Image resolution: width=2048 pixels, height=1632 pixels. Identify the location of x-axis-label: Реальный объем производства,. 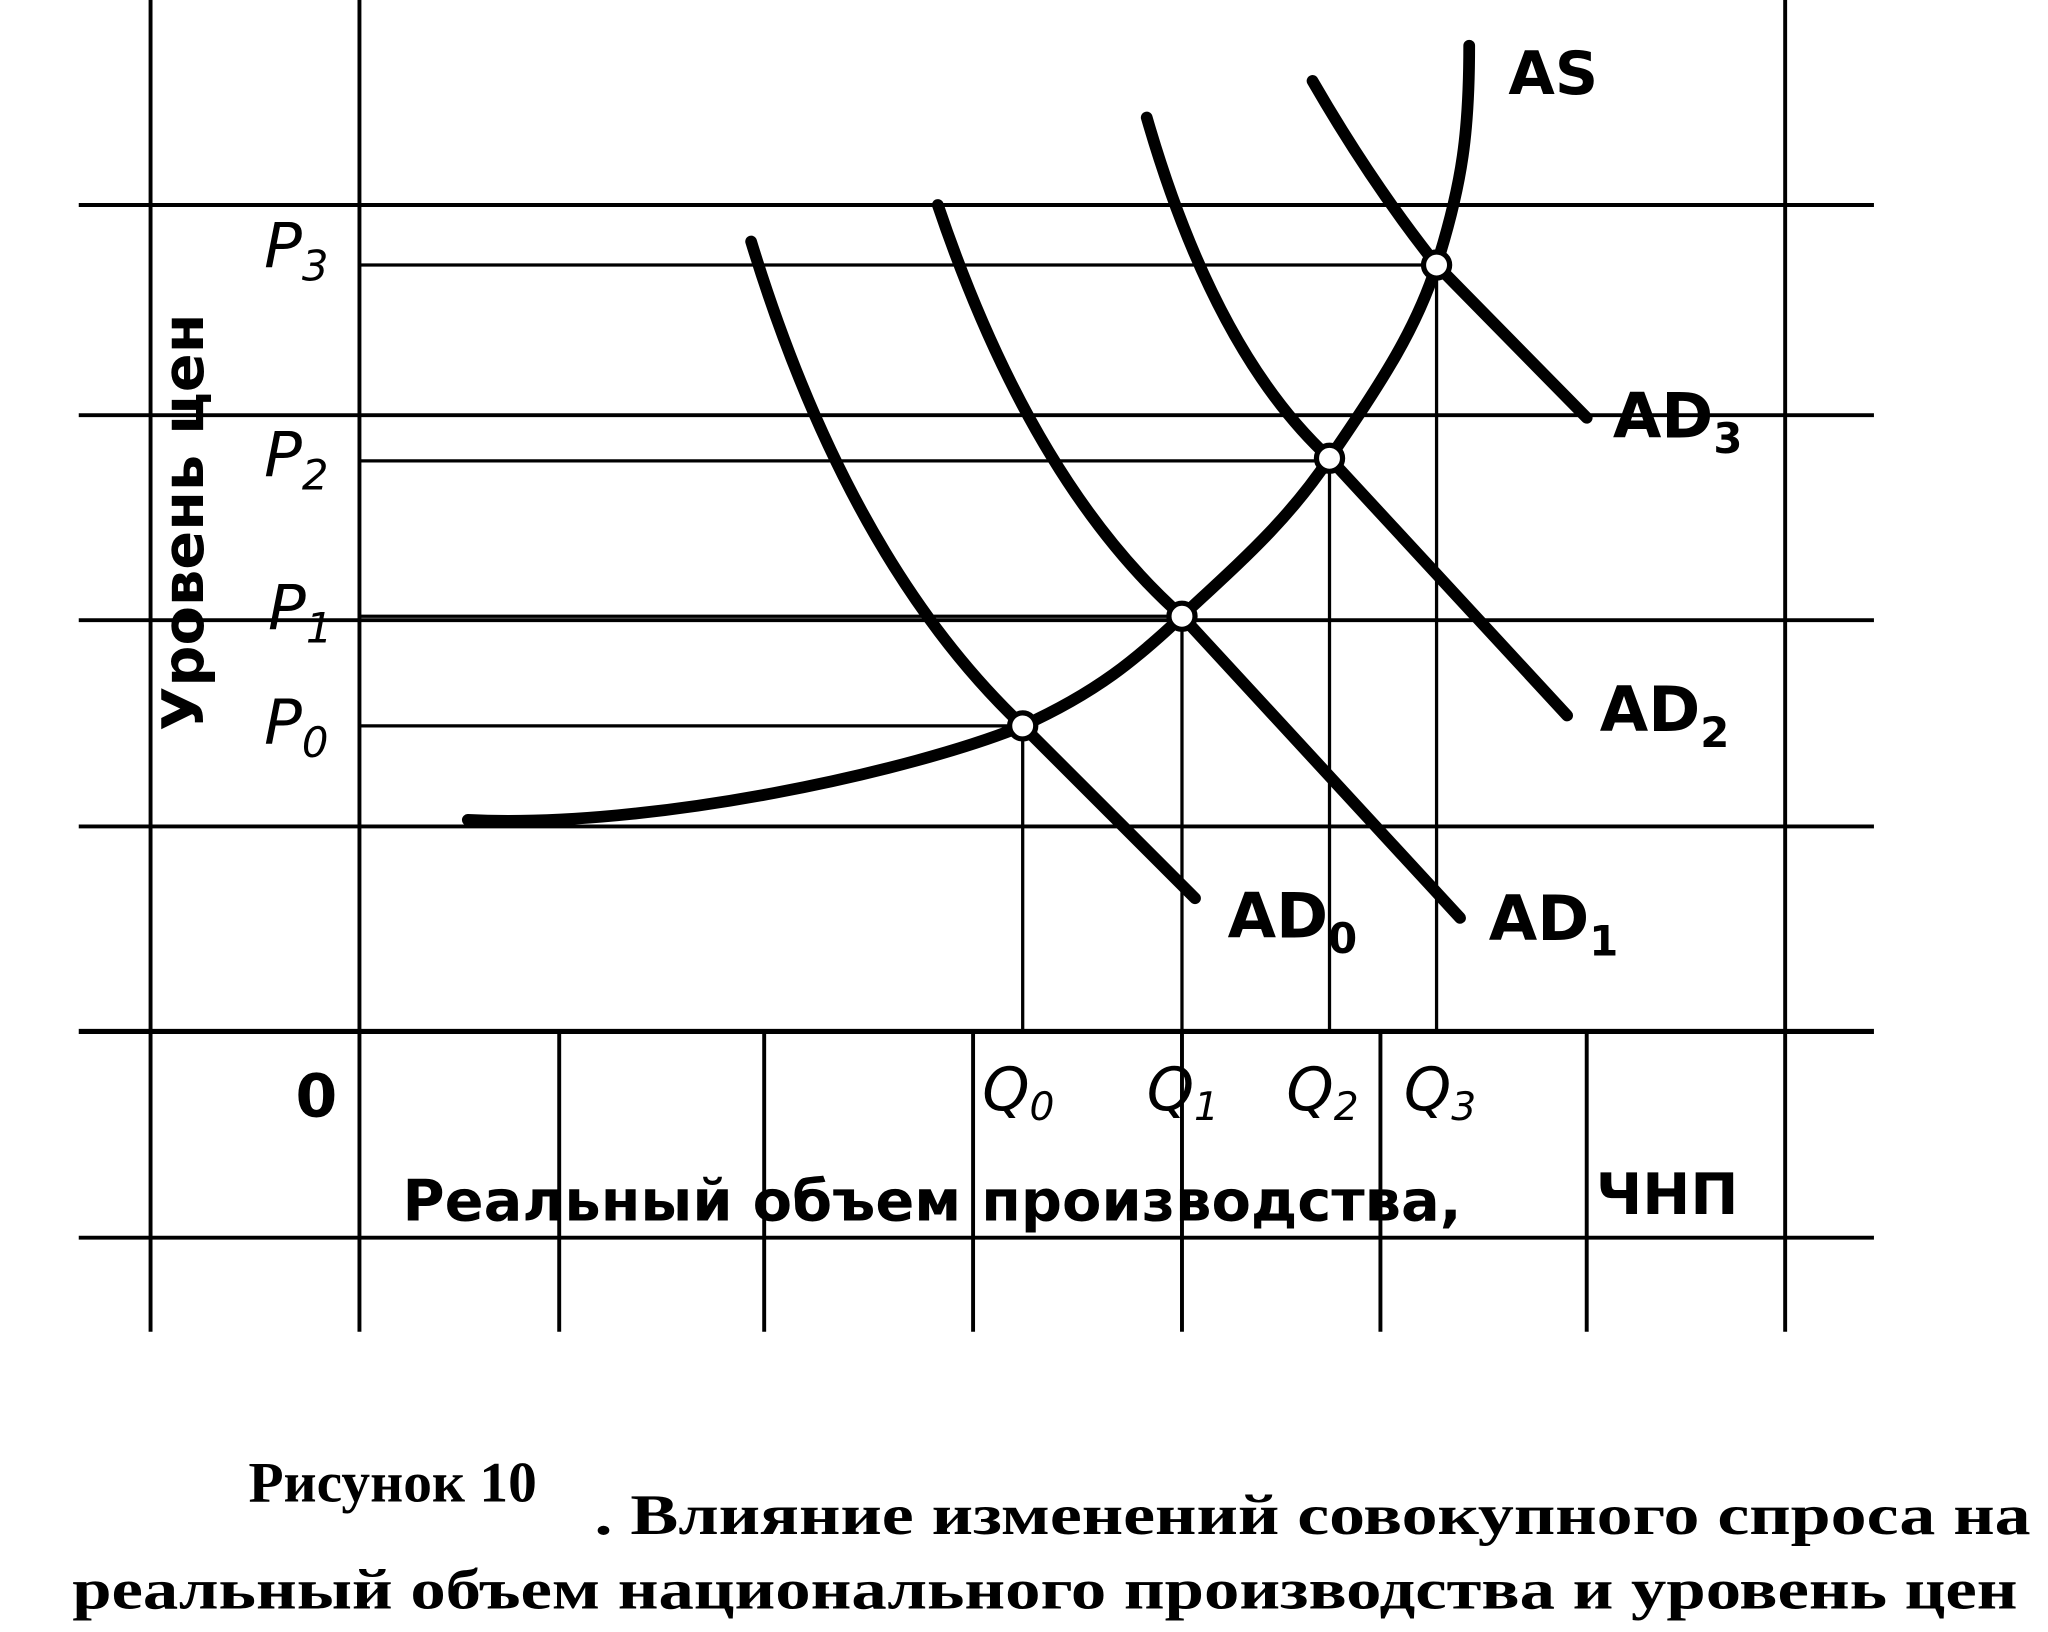
(932, 1201).